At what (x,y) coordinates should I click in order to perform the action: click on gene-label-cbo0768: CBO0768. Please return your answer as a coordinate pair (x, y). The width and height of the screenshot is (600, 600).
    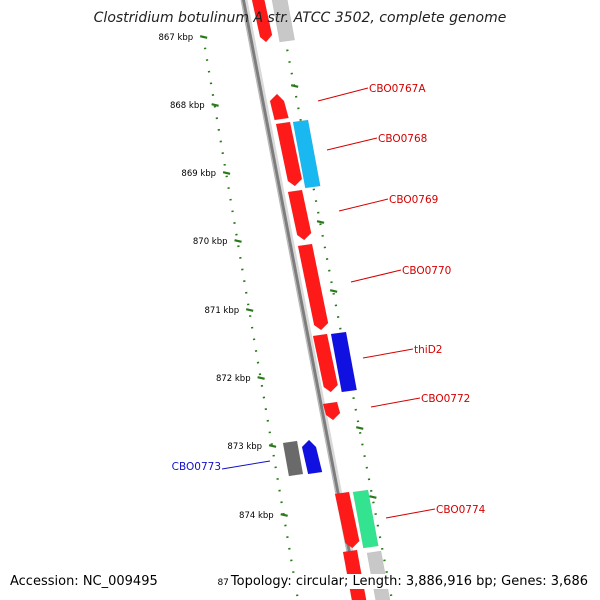
    Looking at the image, I should click on (402, 139).